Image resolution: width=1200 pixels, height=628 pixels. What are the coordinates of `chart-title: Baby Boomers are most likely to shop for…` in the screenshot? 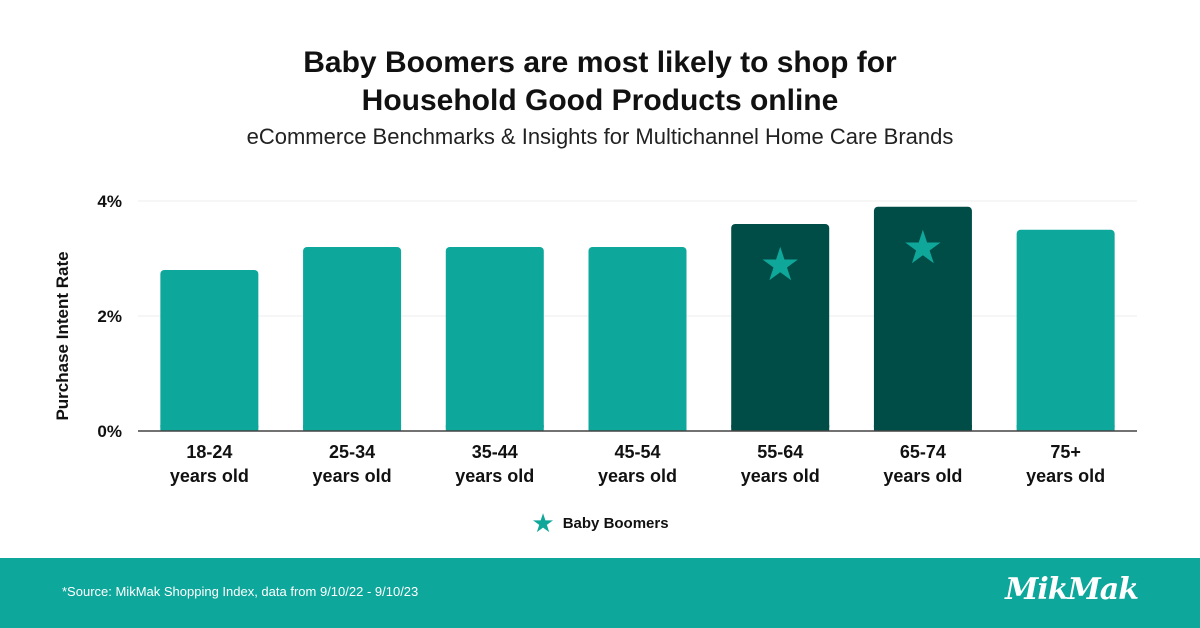 It's located at (600, 82).